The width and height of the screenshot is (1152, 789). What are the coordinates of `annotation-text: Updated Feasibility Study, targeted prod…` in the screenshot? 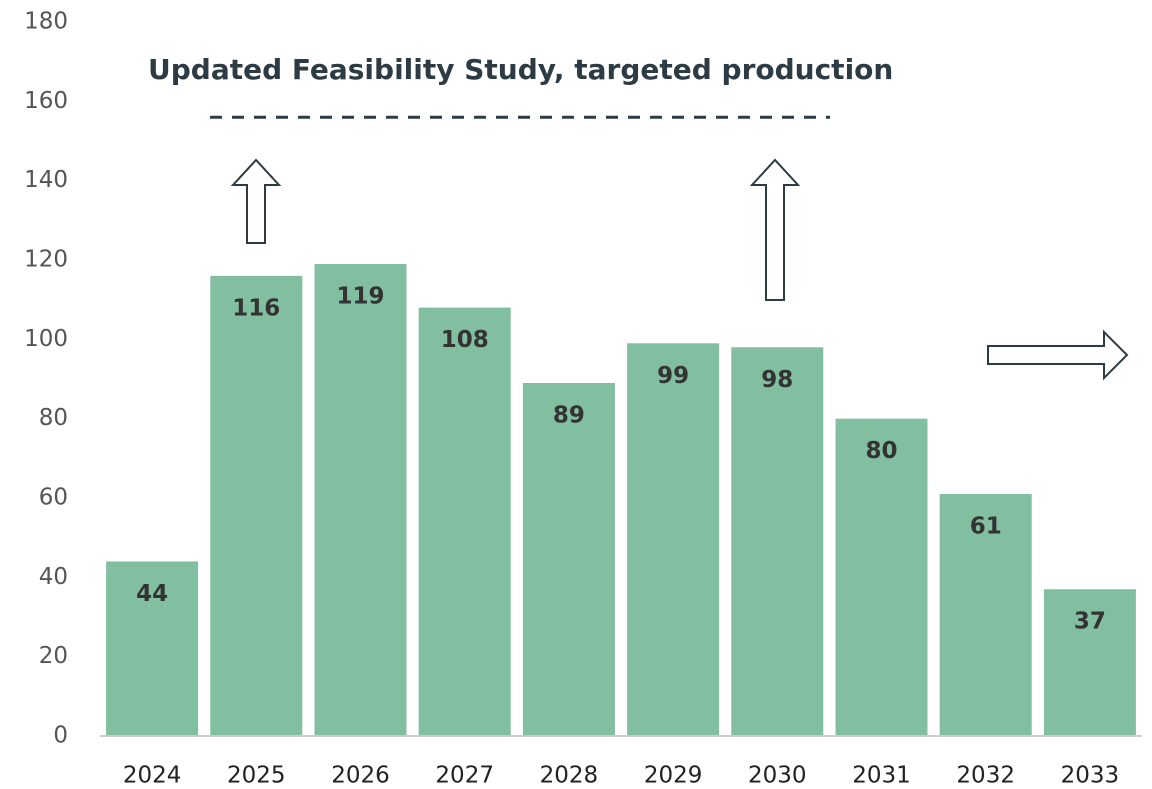 It's located at (520, 69).